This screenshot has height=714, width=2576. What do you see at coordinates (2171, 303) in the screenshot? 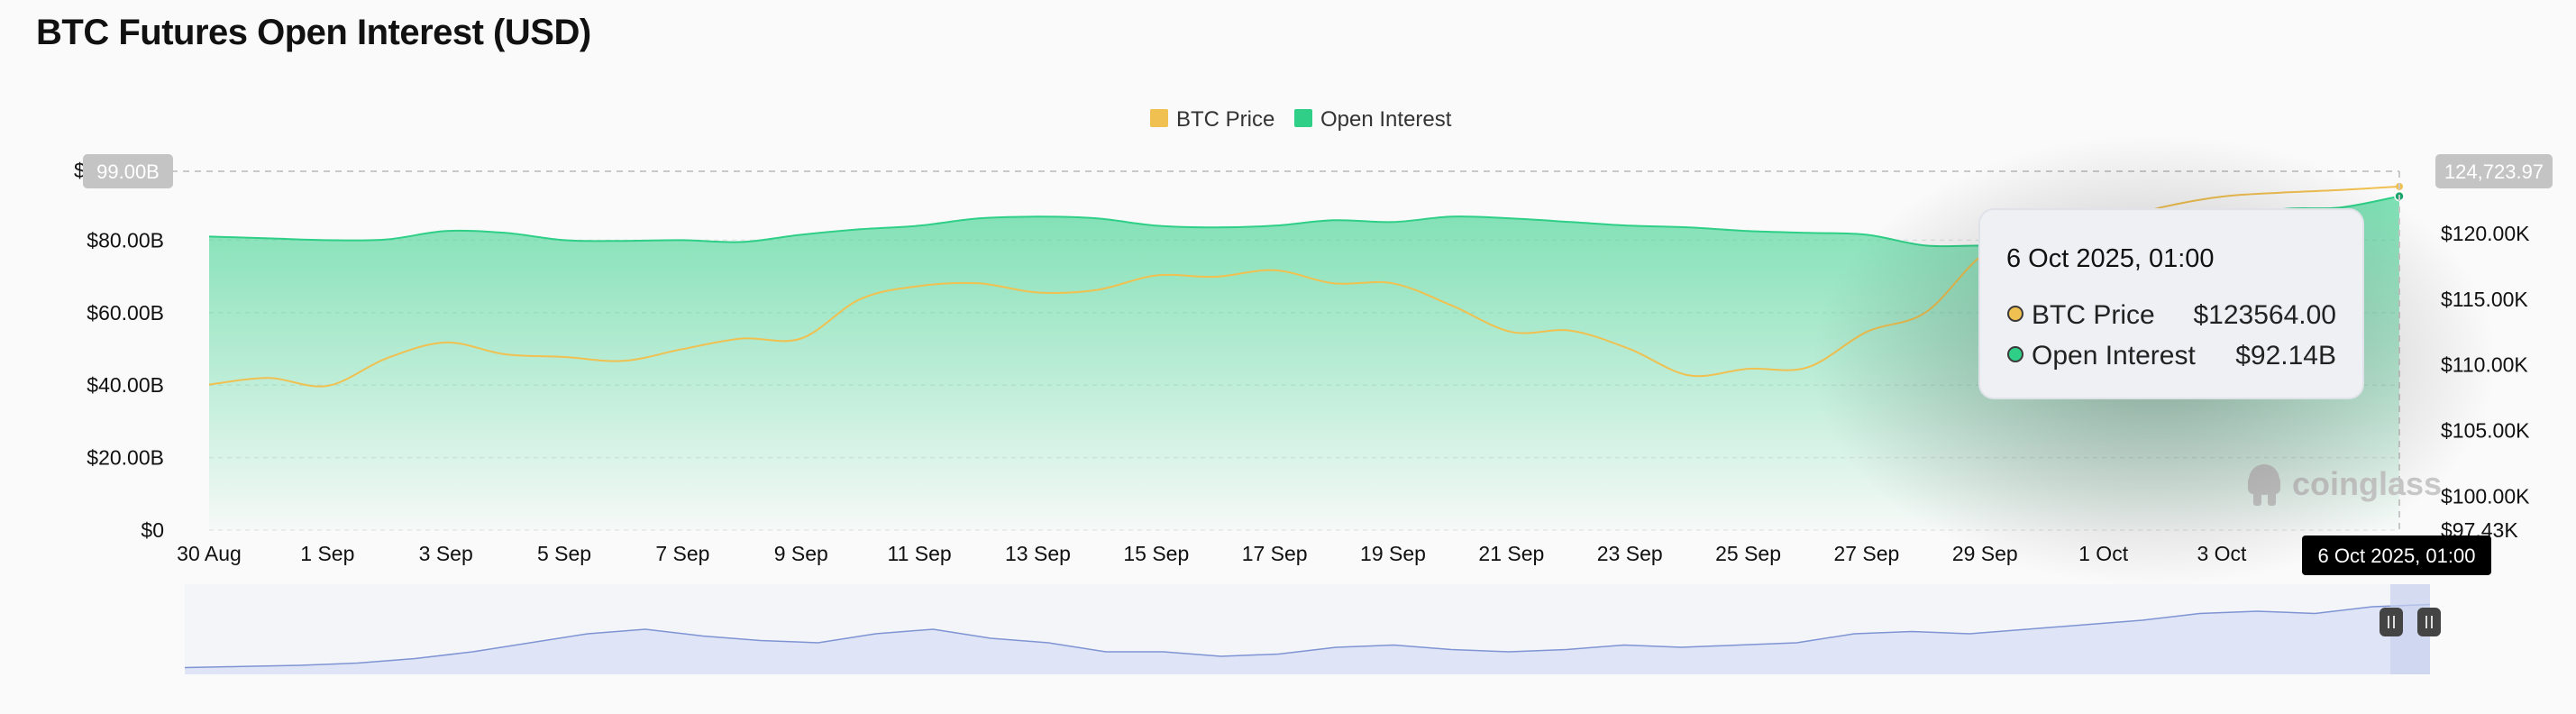
I see `tooltip-box` at bounding box center [2171, 303].